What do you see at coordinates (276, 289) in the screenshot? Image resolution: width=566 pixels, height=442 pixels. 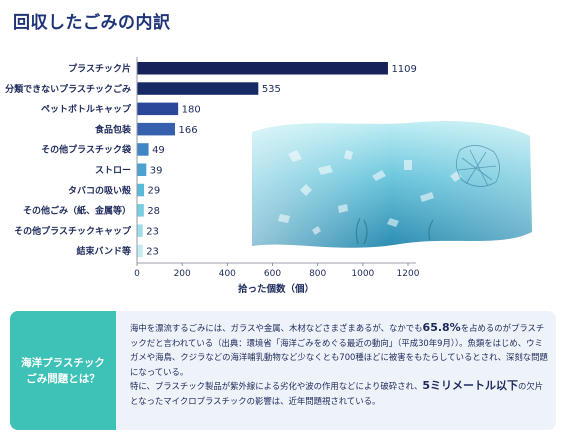 I see `x-axis-title: 拾った個数（個）` at bounding box center [276, 289].